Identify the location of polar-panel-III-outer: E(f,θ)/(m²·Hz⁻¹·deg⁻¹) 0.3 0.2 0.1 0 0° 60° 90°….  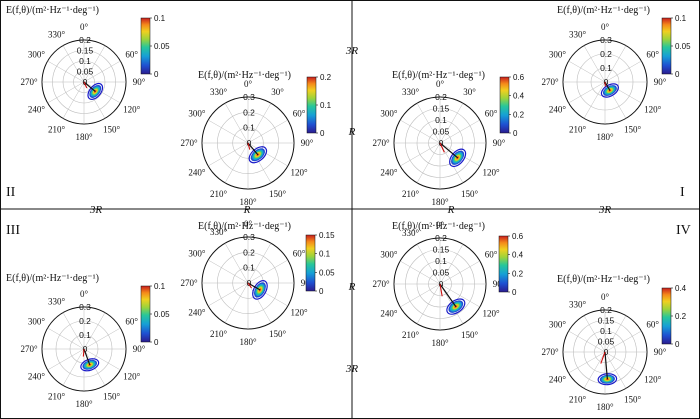
(88, 341).